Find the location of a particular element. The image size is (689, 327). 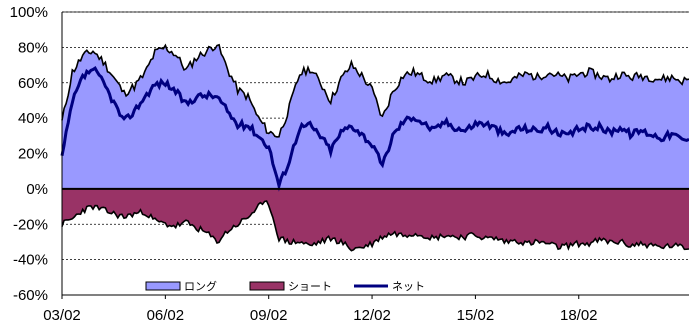

y-tick-label-8: -60% is located at coordinates (30, 295).